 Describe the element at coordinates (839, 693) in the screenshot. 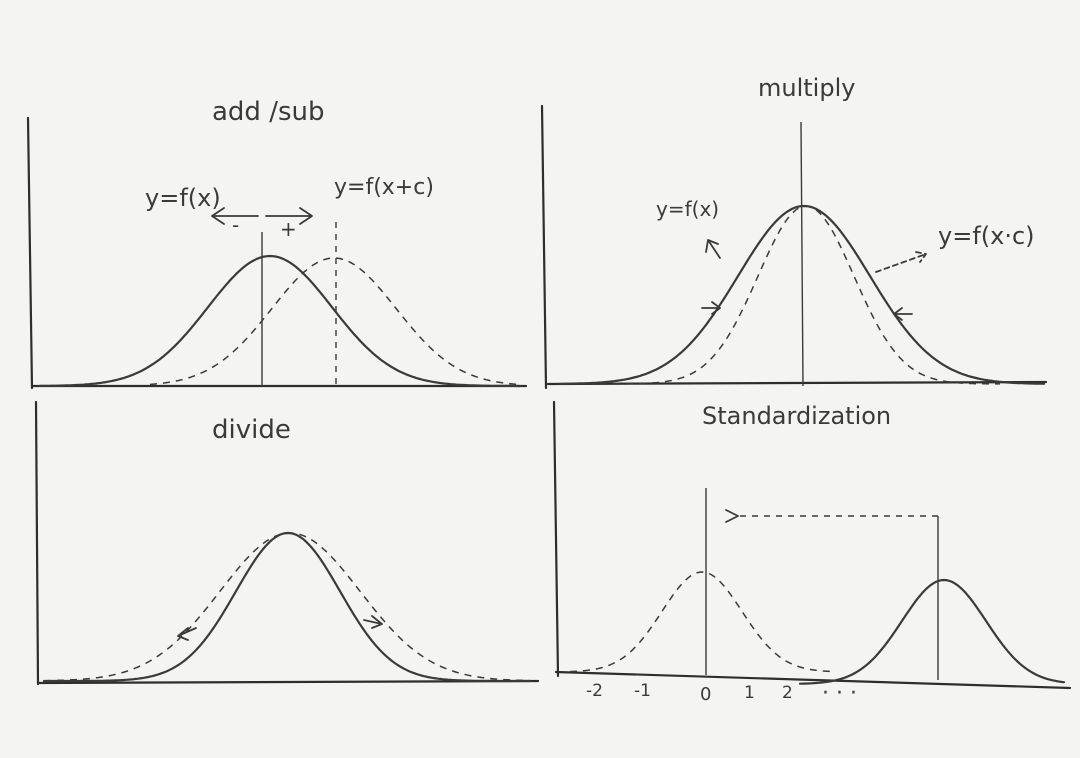

I see `standardization-ellipsis: · · ·` at that location.